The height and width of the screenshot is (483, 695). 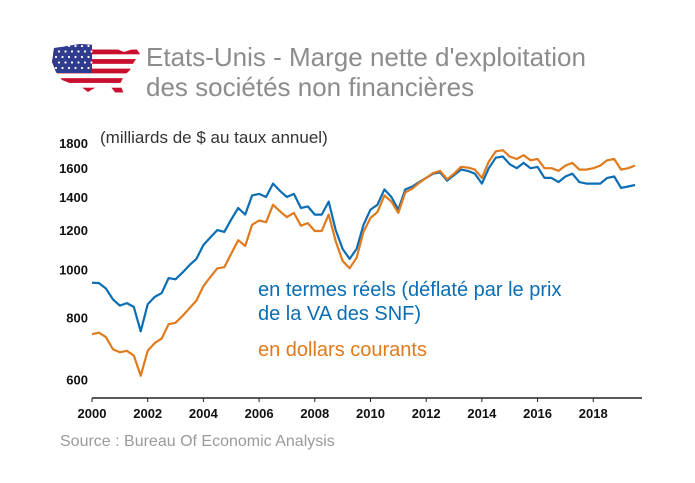 What do you see at coordinates (73, 168) in the screenshot?
I see `y-tick-label: 1600` at bounding box center [73, 168].